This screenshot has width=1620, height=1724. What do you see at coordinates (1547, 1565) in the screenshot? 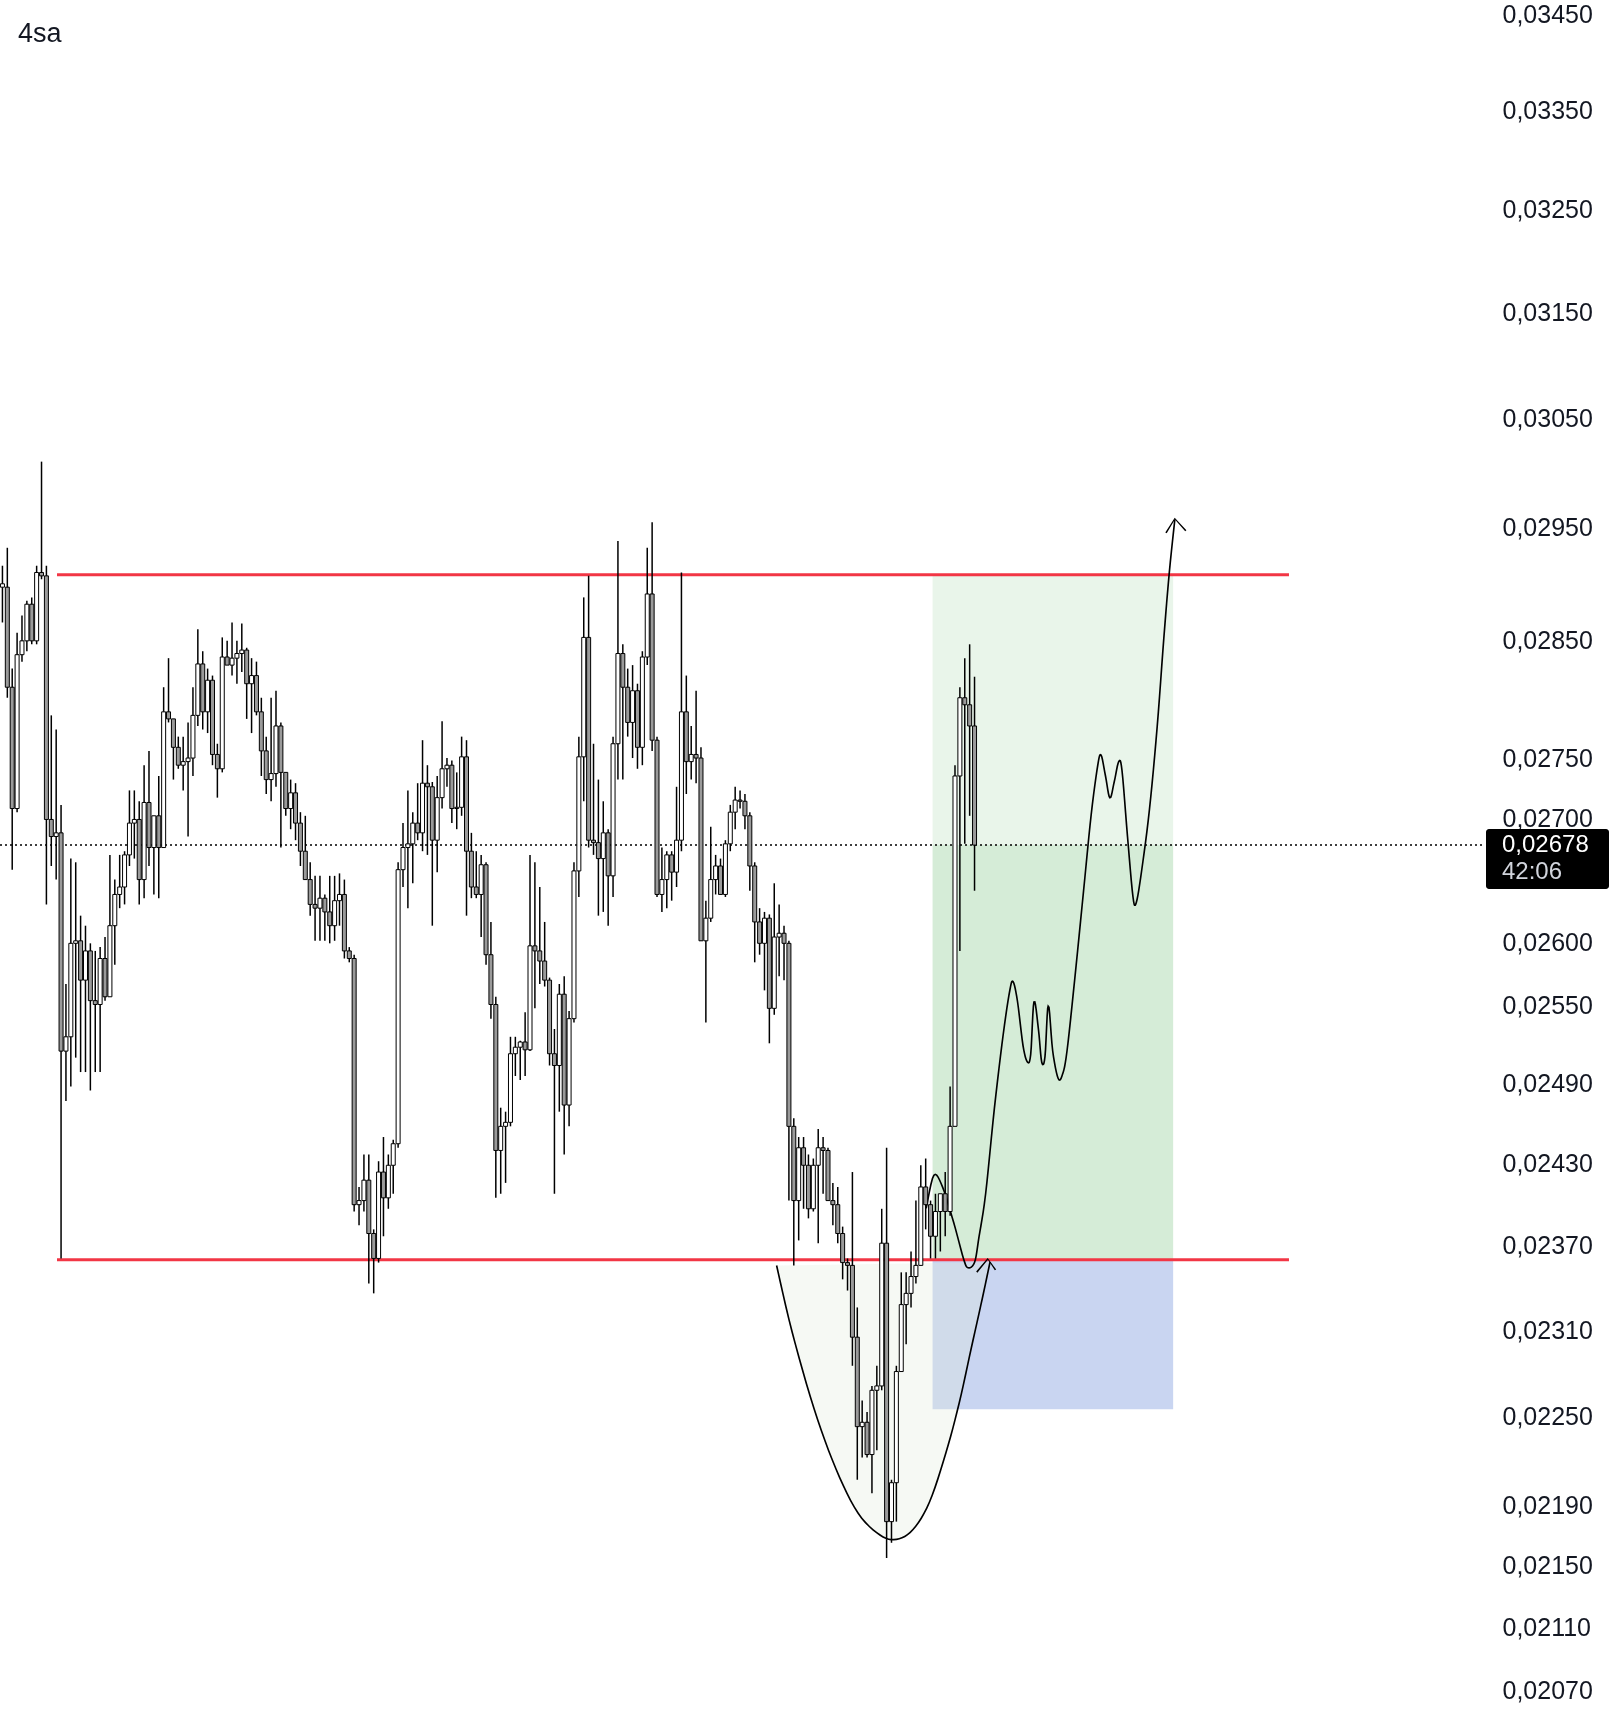
I see `y-tick-label: 0,02150` at bounding box center [1547, 1565].